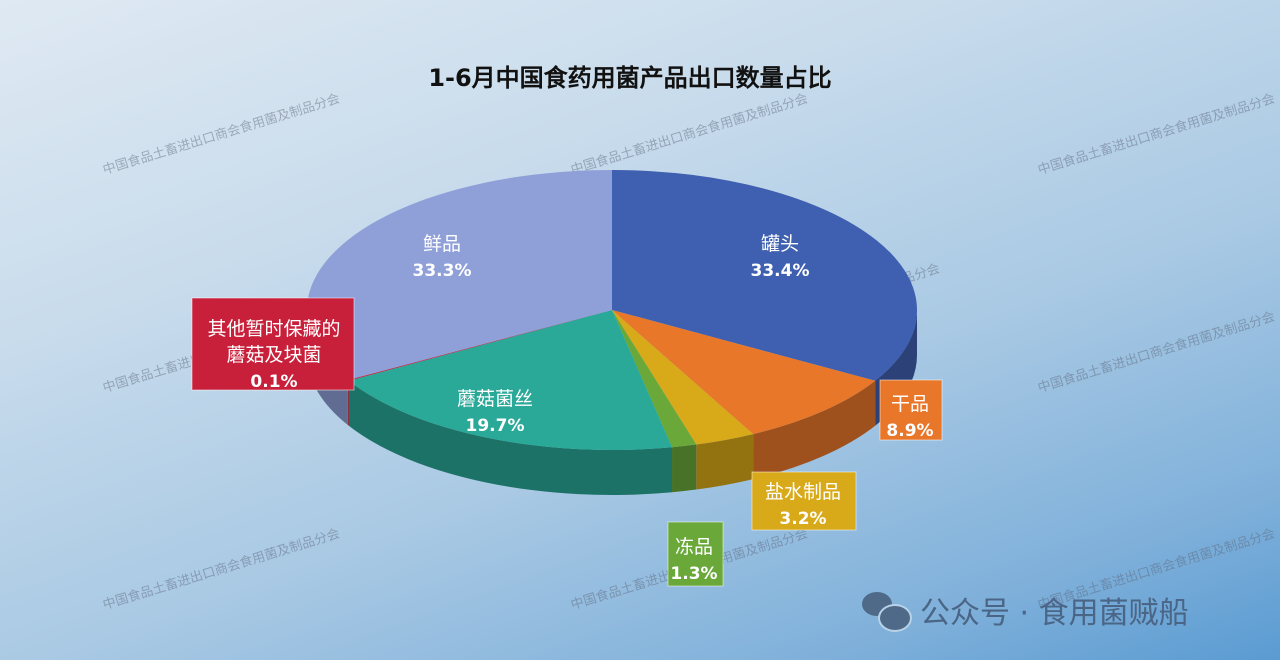 The width and height of the screenshot is (1280, 660). Describe the element at coordinates (780, 271) in the screenshot. I see `slice-value-label: 33.4%` at that location.